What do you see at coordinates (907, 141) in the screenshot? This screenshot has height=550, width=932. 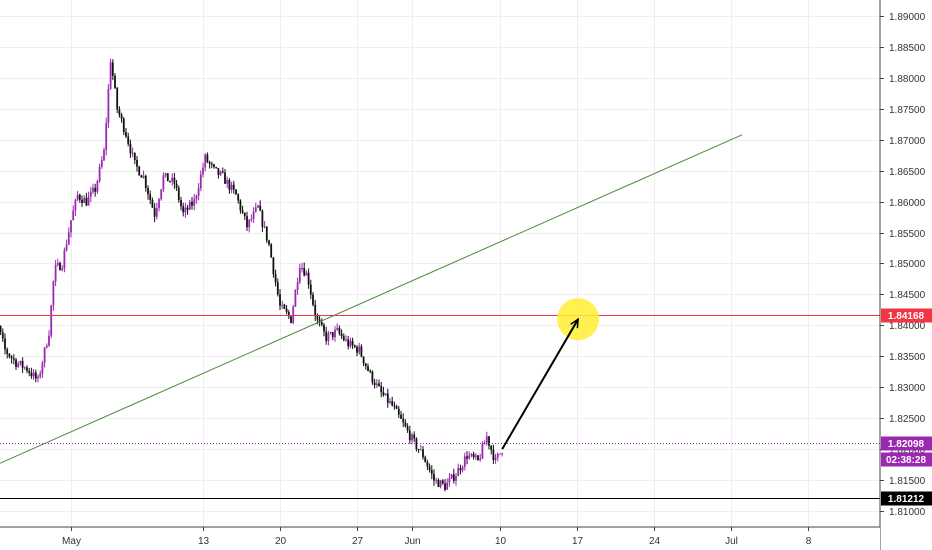 I see `price-tick-label: 1.87000` at bounding box center [907, 141].